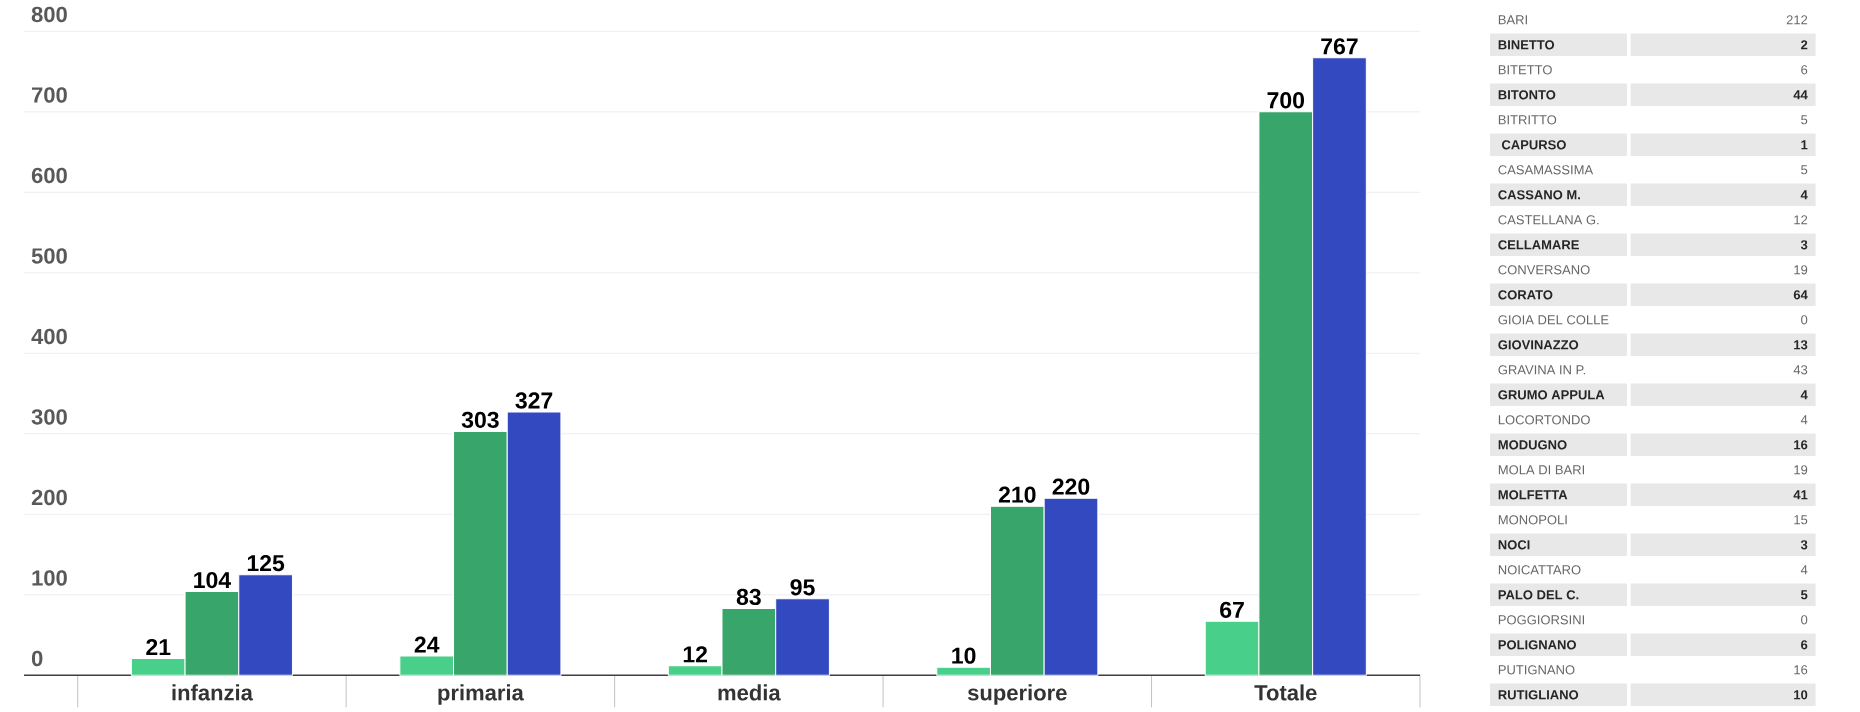 The width and height of the screenshot is (1860, 712). I want to click on data-label: 24, so click(427, 644).